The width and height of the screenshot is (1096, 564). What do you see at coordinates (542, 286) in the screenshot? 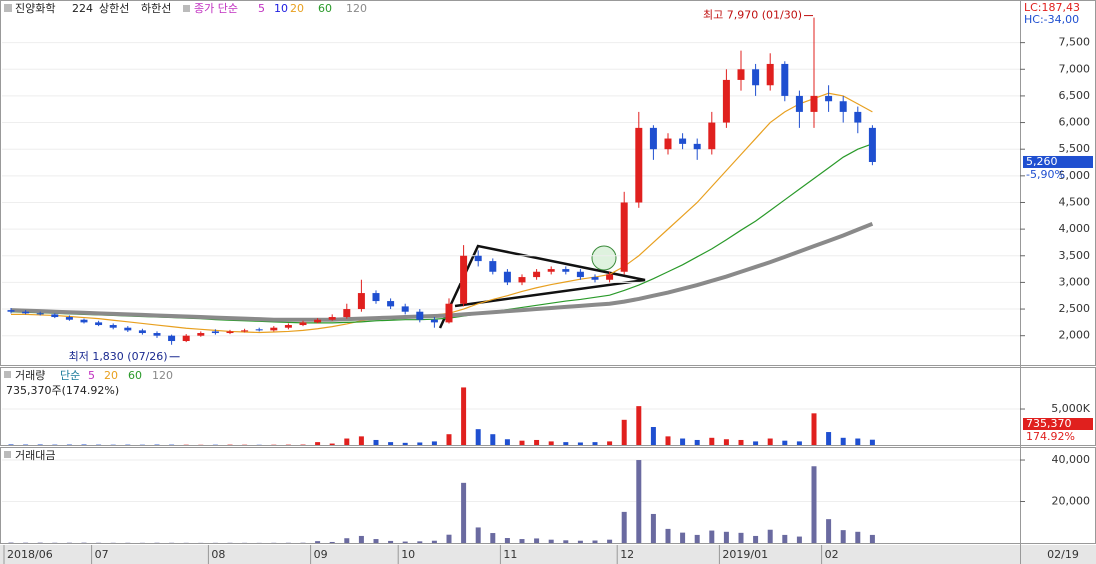
I see `triangle-drawing` at bounding box center [542, 286].